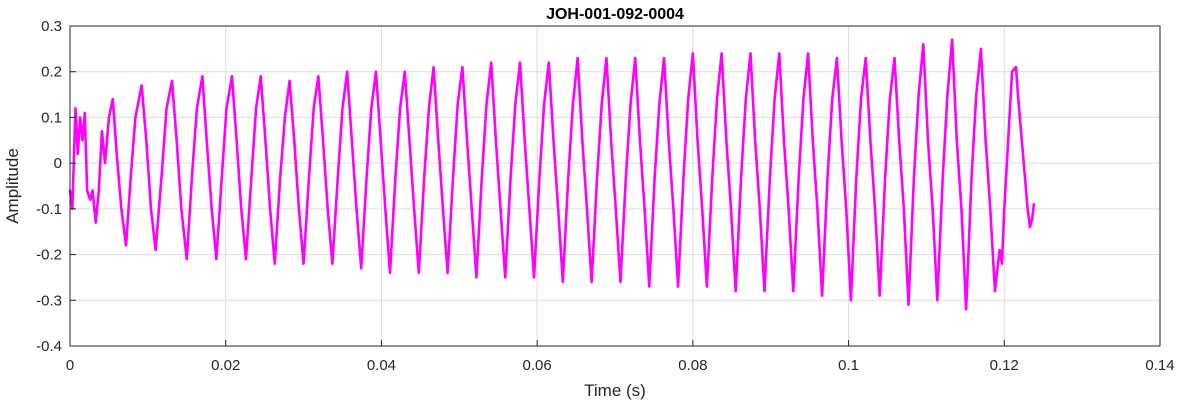 The image size is (1182, 404). What do you see at coordinates (381, 365) in the screenshot?
I see `x-tick-label: 0.04` at bounding box center [381, 365].